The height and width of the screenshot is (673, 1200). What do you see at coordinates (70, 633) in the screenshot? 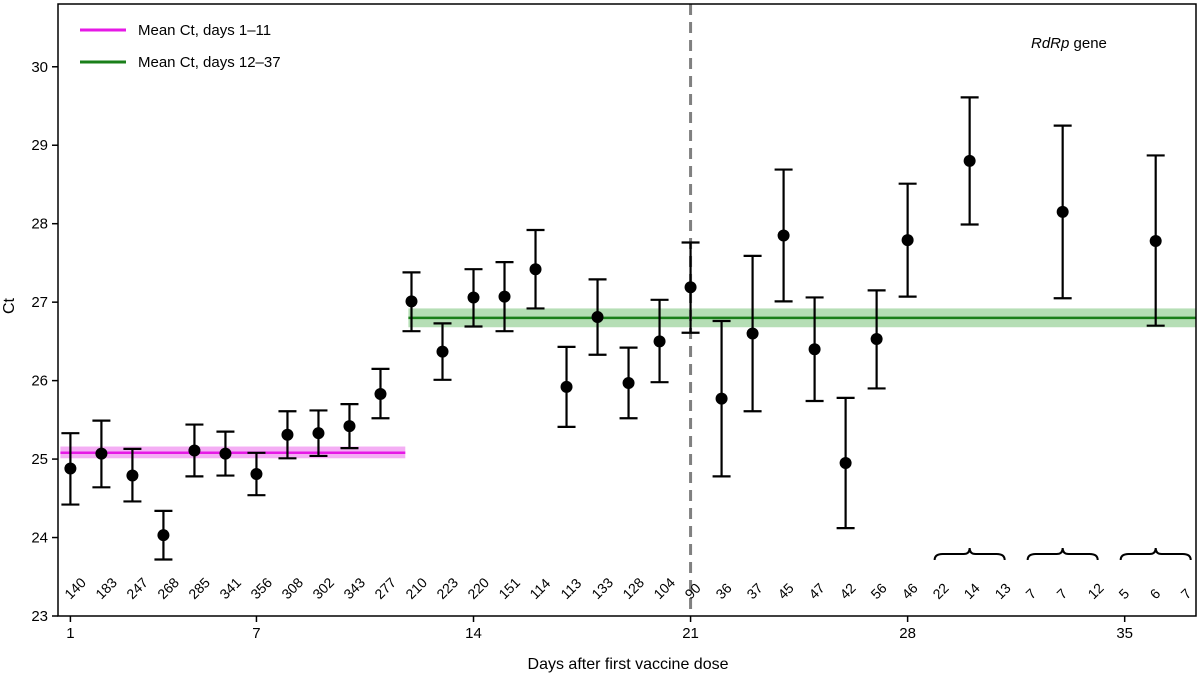
I see `x-tick-label-1: 1` at bounding box center [70, 633].